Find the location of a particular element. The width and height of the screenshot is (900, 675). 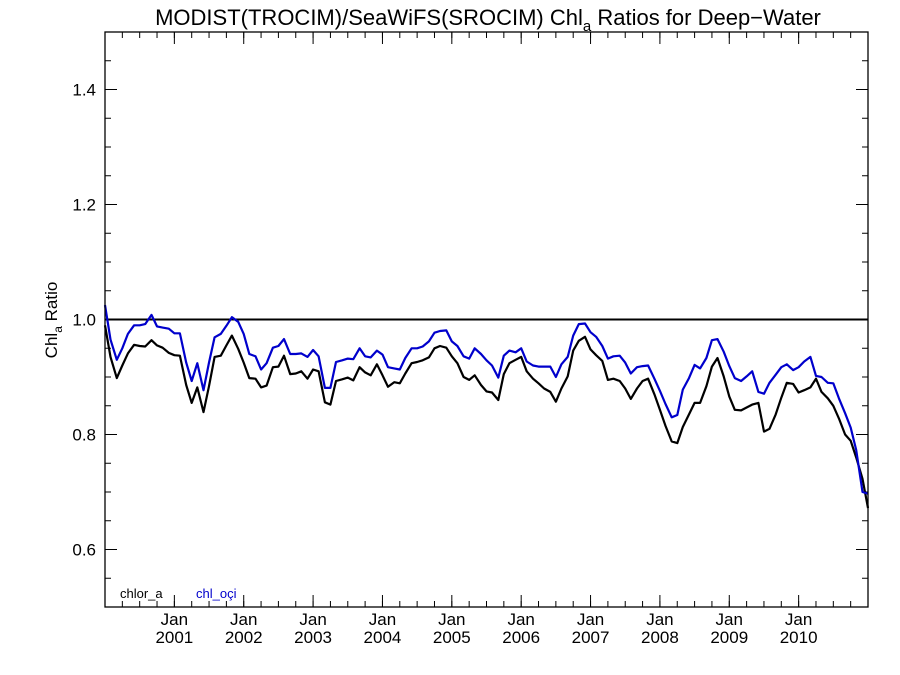

y-tick-label: 1.2 is located at coordinates (84, 205).